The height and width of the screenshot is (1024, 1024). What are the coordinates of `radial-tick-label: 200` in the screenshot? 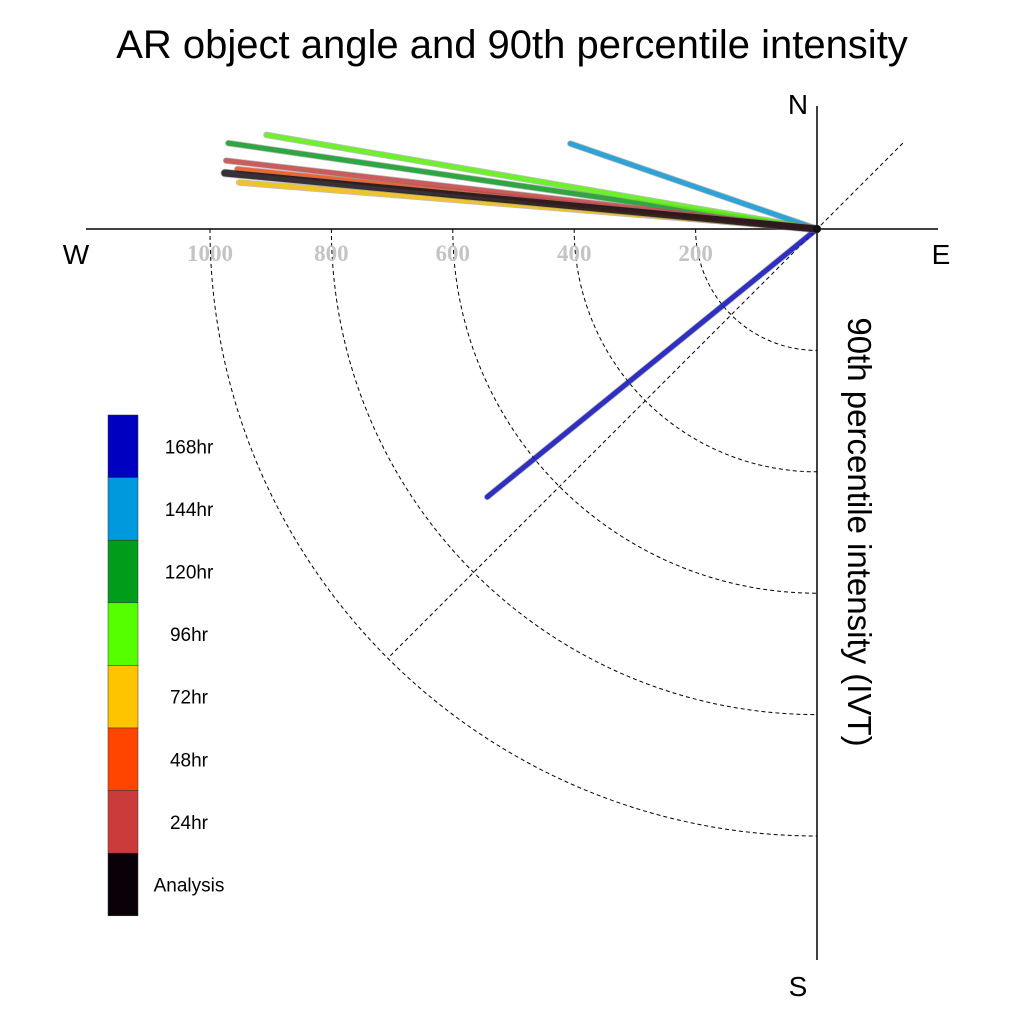 It's located at (695, 253).